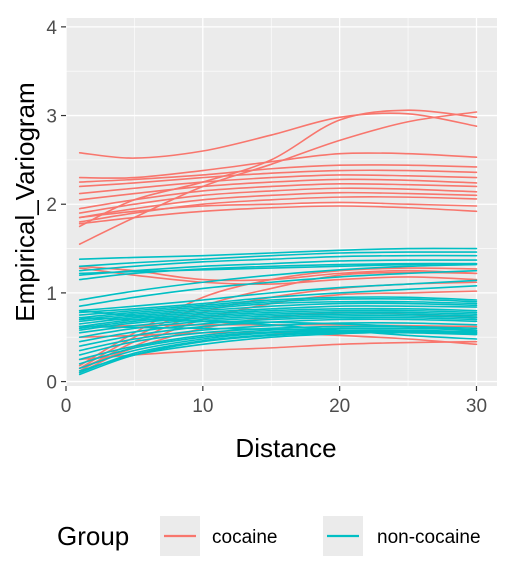 The width and height of the screenshot is (527, 587). What do you see at coordinates (51, 383) in the screenshot?
I see `y-tick-label: 0` at bounding box center [51, 383].